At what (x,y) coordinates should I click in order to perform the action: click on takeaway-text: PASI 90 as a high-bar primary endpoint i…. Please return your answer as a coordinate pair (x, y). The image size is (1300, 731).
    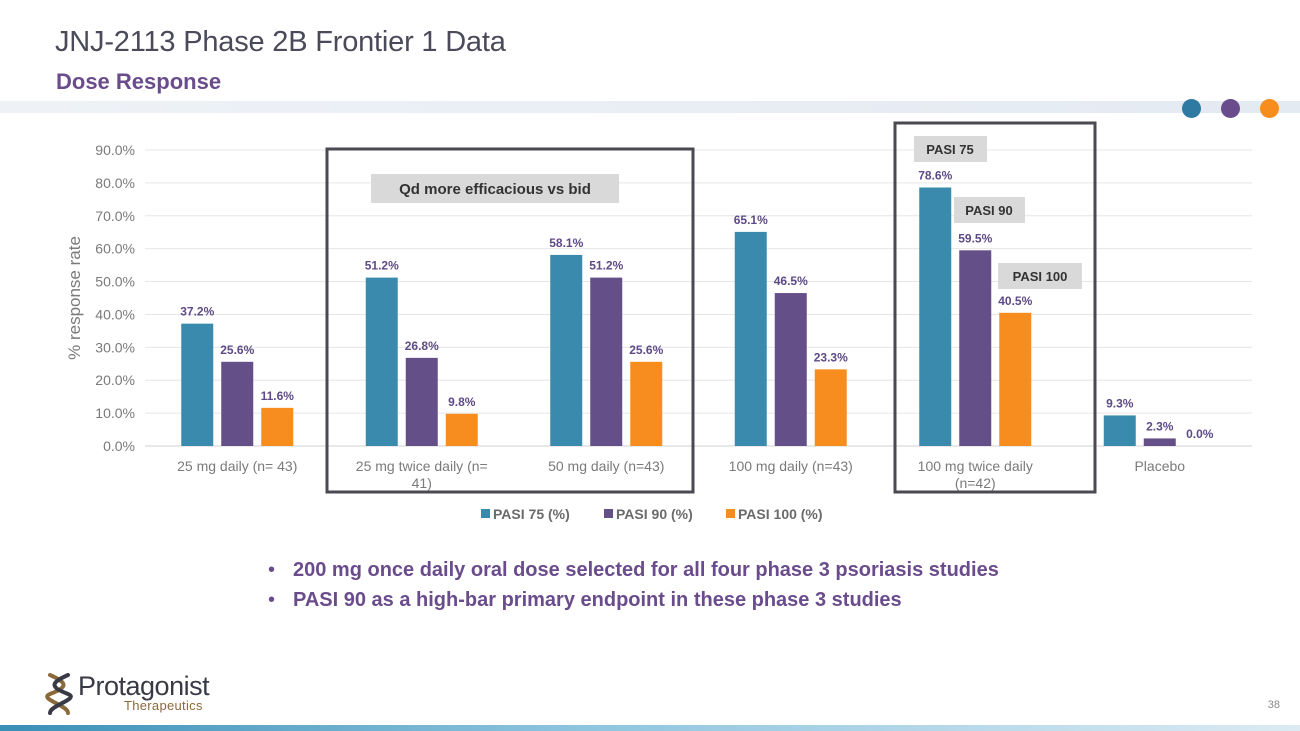
    Looking at the image, I should click on (597, 600).